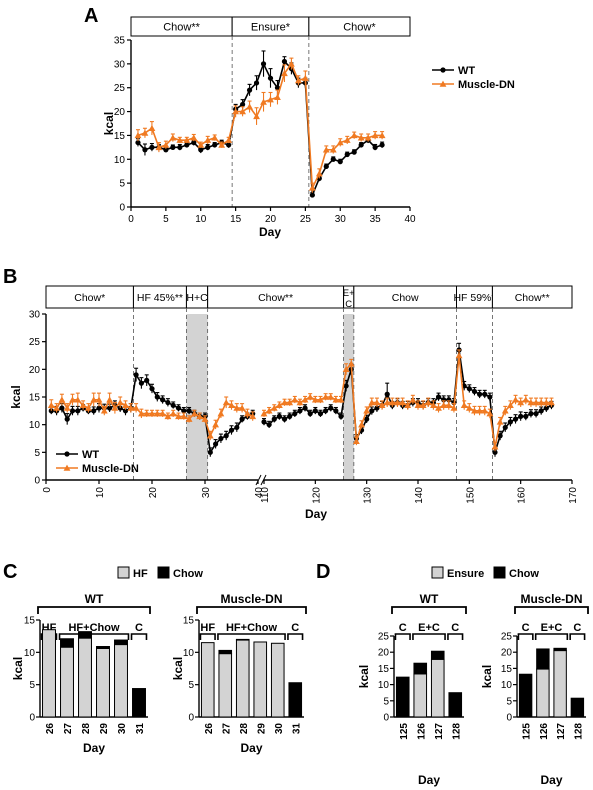 Image resolution: width=593 pixels, height=790 pixels. Describe the element at coordinates (94, 599) in the screenshot. I see `c-wt-group-title: WT` at that location.